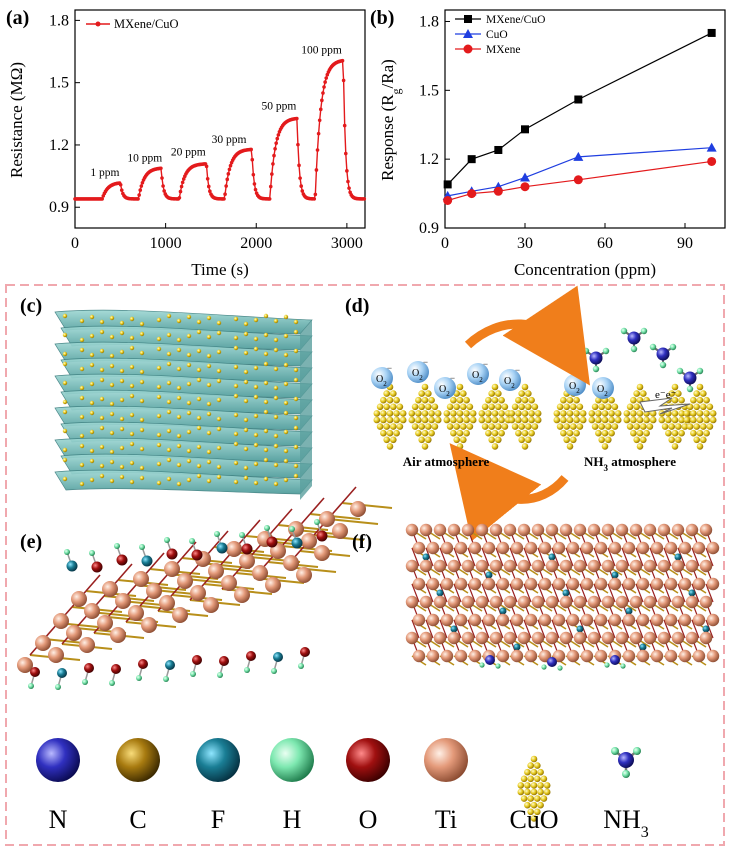 The height and width of the screenshot is (851, 731). What do you see at coordinates (711, 32) in the screenshot?
I see `data-point-mxene-cuo` at bounding box center [711, 32].